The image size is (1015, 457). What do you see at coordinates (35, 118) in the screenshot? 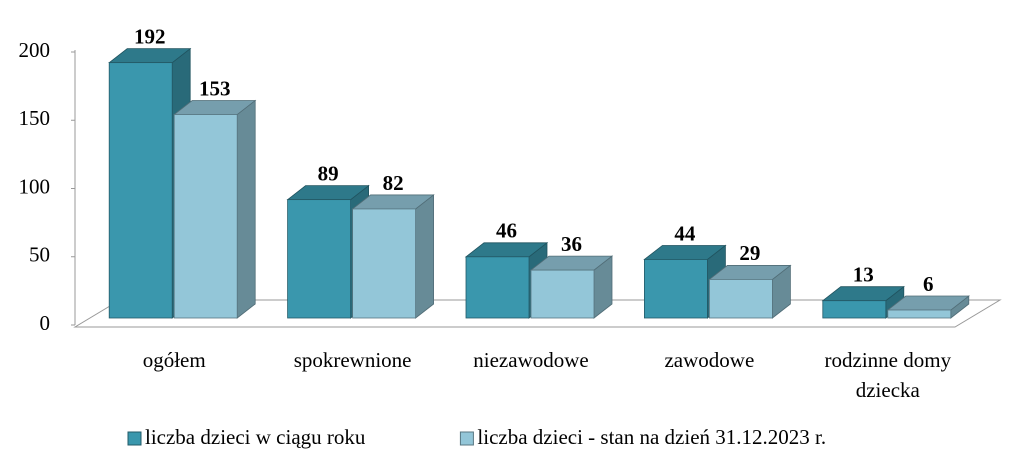
I see `y-tick-label: 150` at bounding box center [35, 118].